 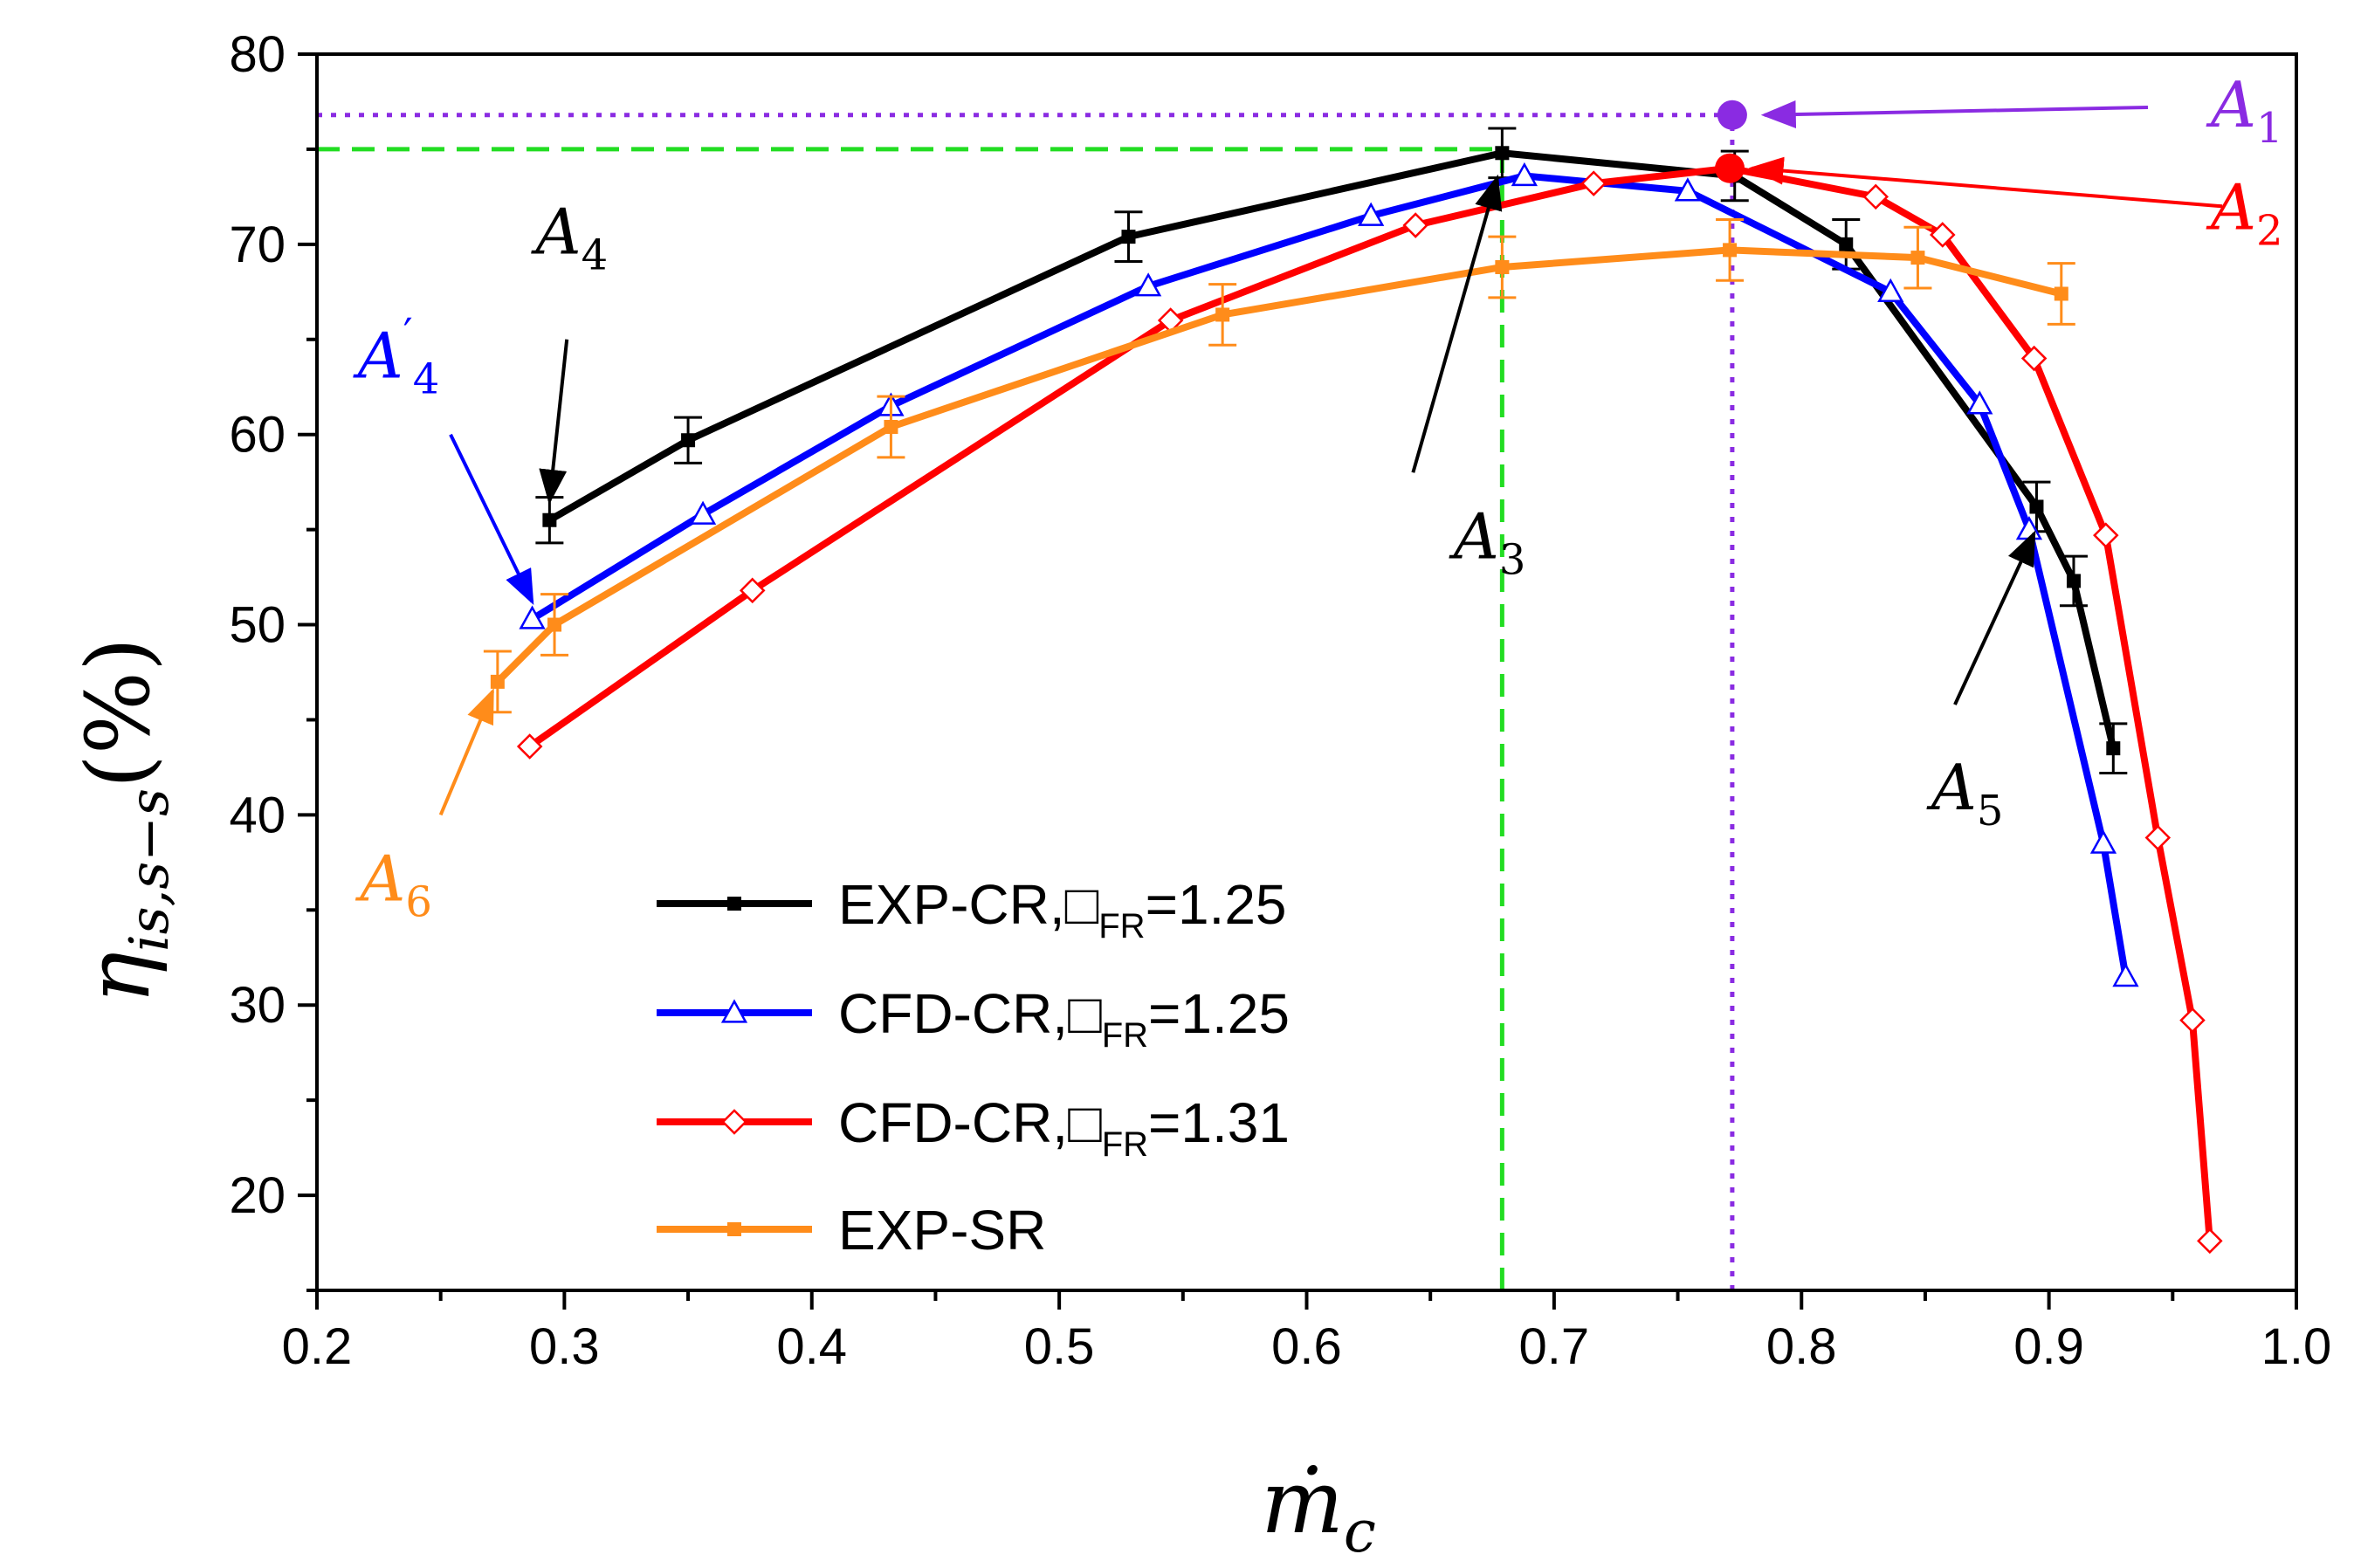 I want to click on y-tick-label: 30, so click(x=258, y=1005).